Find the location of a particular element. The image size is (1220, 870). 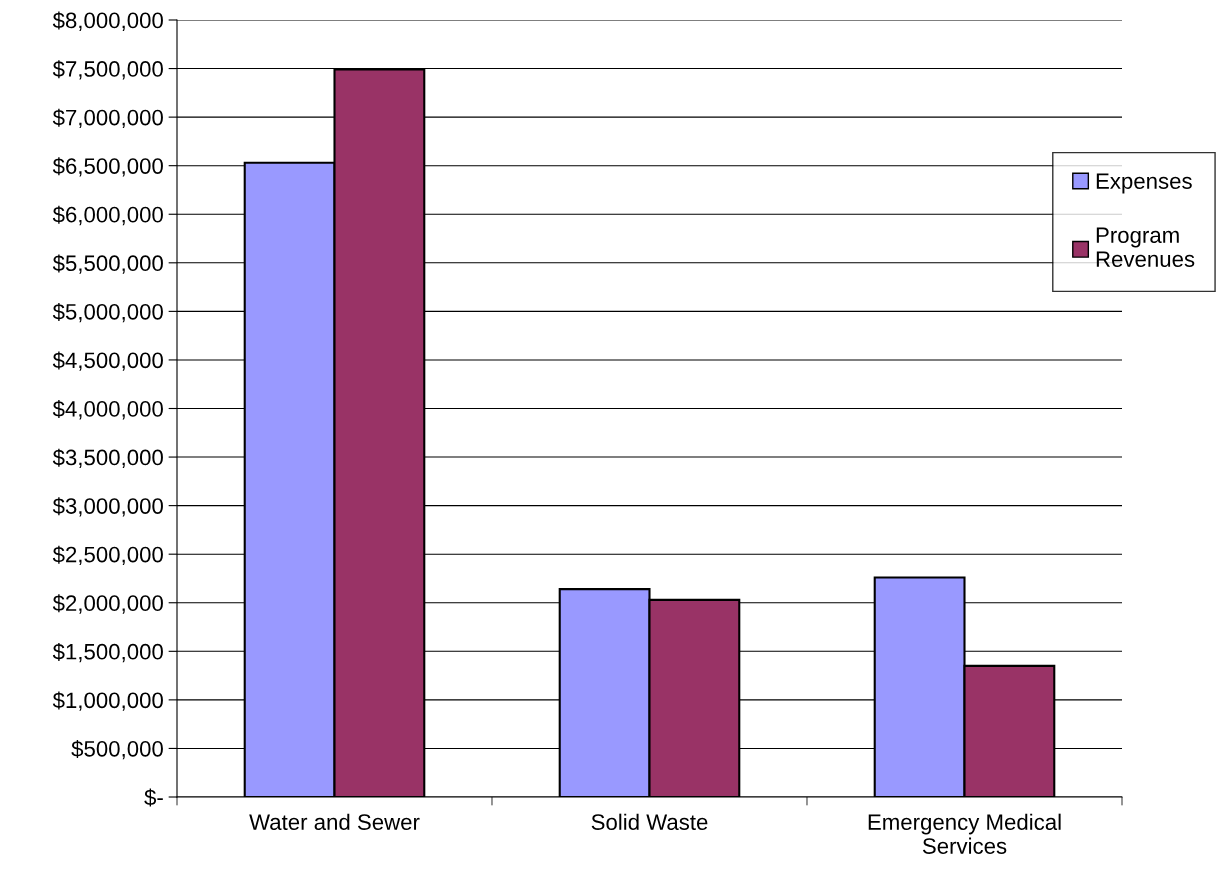

y-tick-label: $3,500,000 is located at coordinates (107, 458).